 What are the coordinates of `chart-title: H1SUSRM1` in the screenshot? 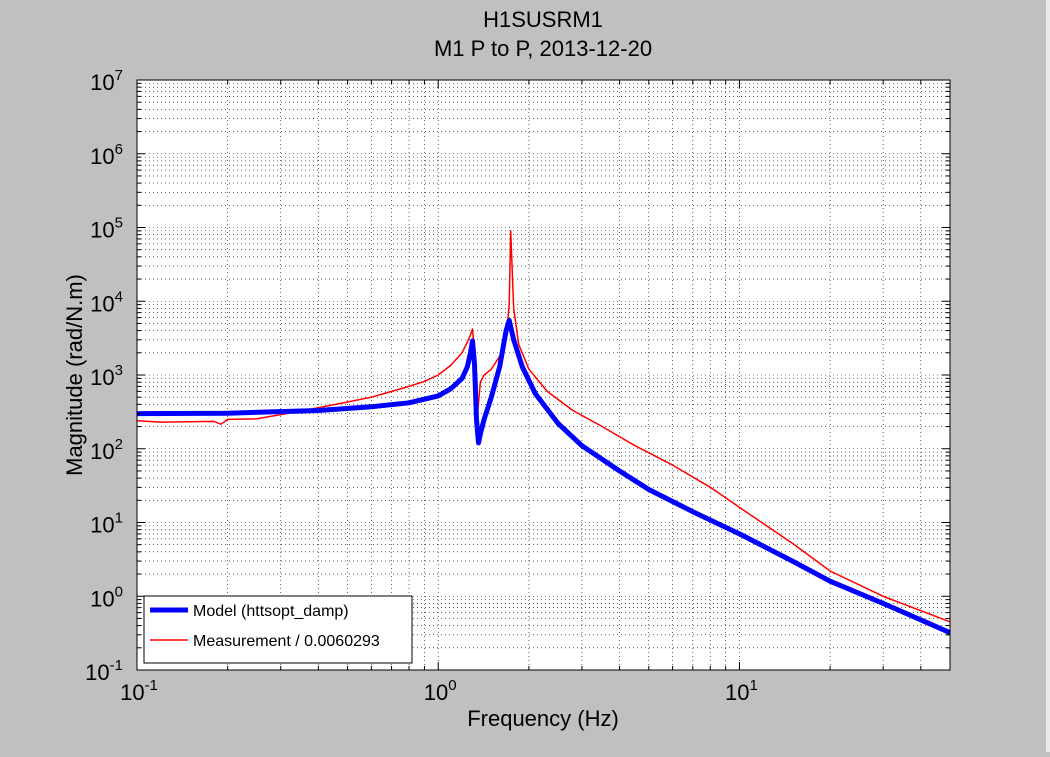 It's located at (543, 19).